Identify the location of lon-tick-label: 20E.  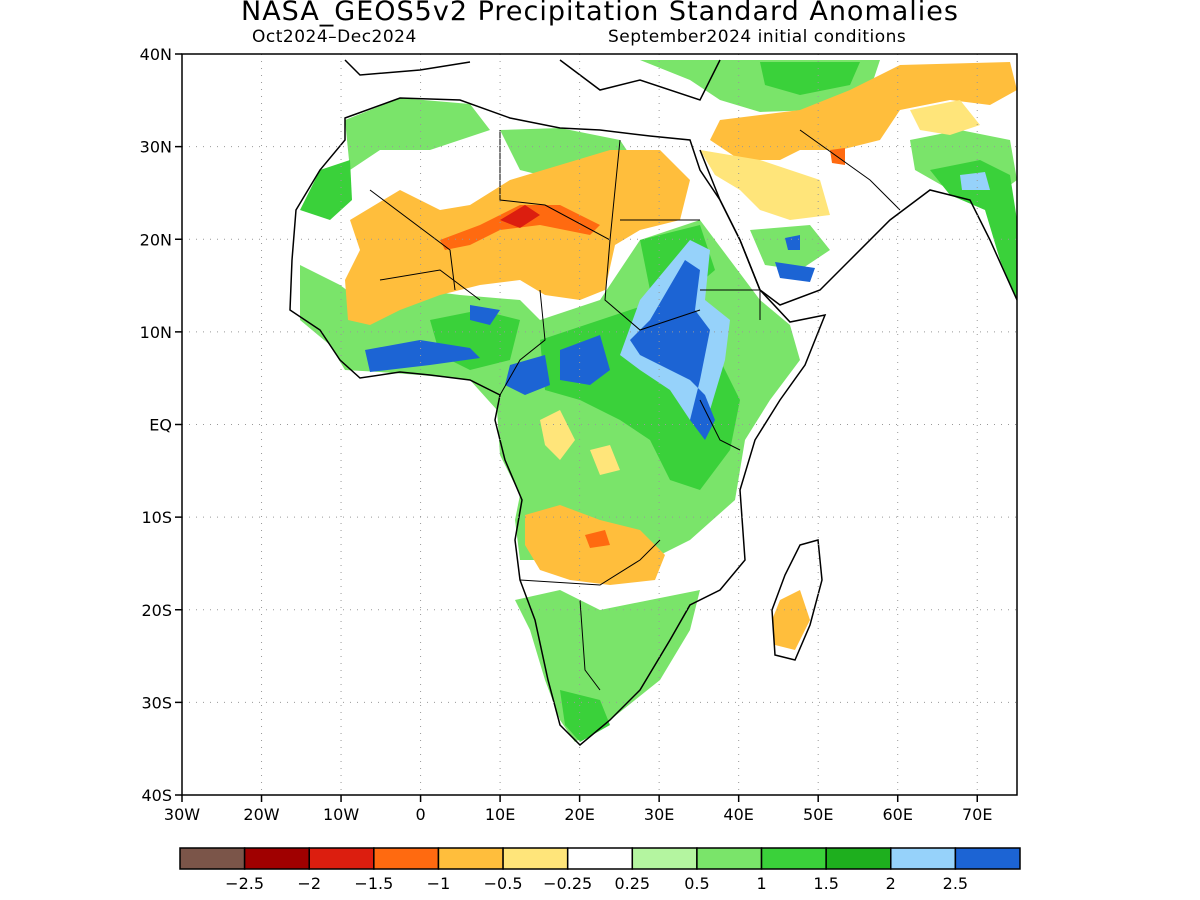
(579, 814).